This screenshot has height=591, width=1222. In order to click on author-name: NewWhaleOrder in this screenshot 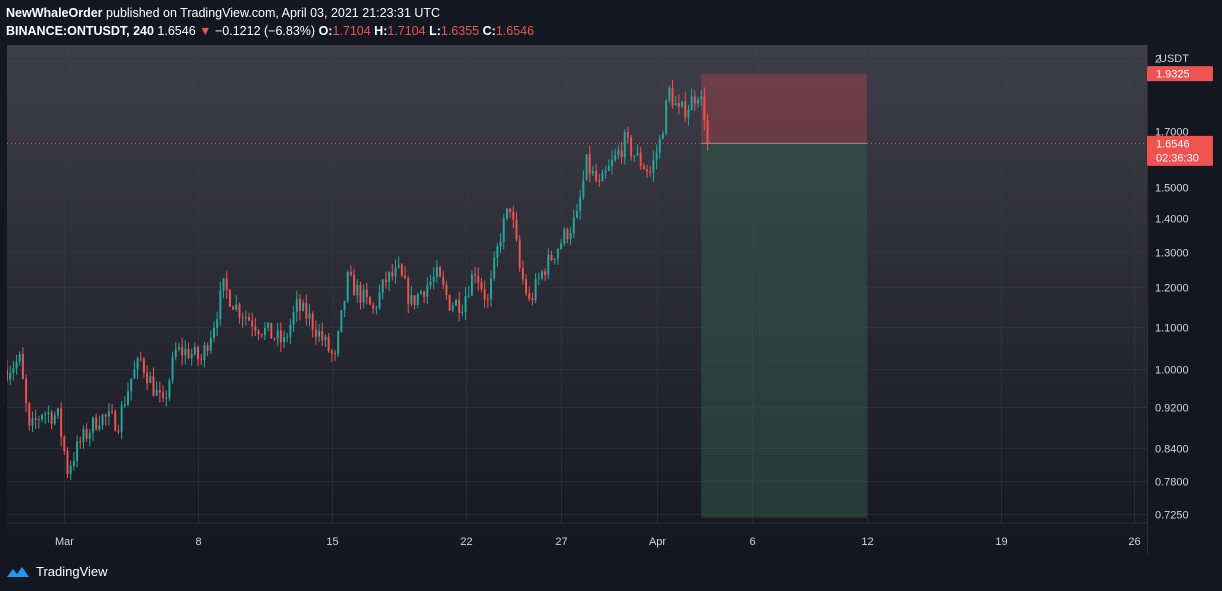, I will do `click(54, 13)`.